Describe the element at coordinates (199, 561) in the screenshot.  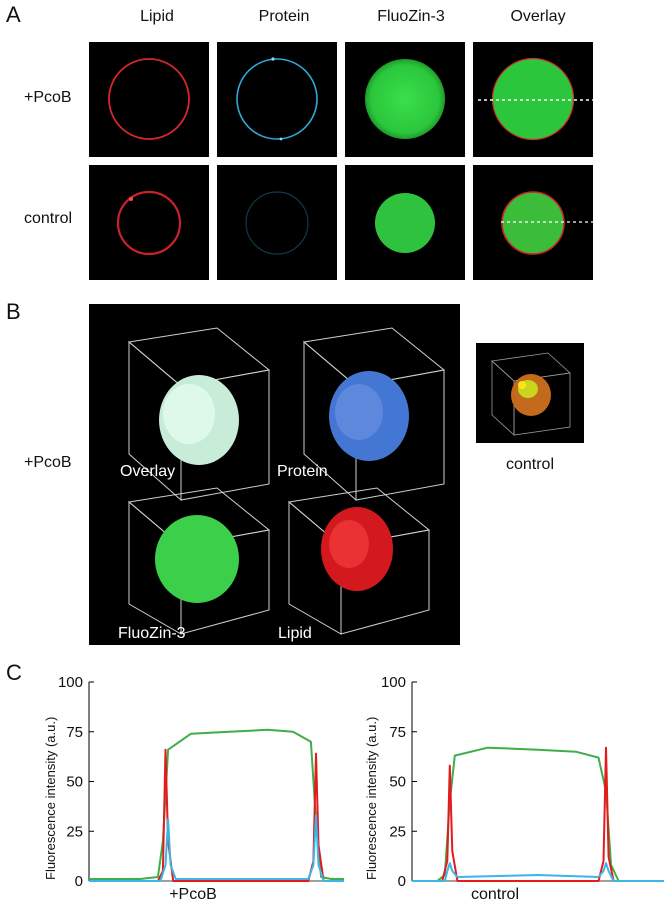
I see `box-fluozin` at that location.